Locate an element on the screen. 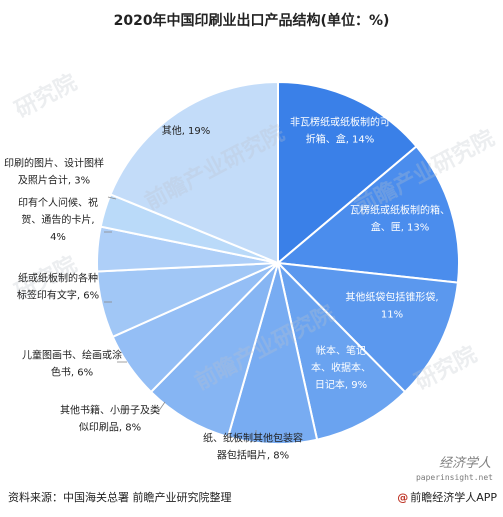 The width and height of the screenshot is (503, 517). chart-title: 2020年中国印刷业出口产品结构(单位：%) is located at coordinates (251, 21).